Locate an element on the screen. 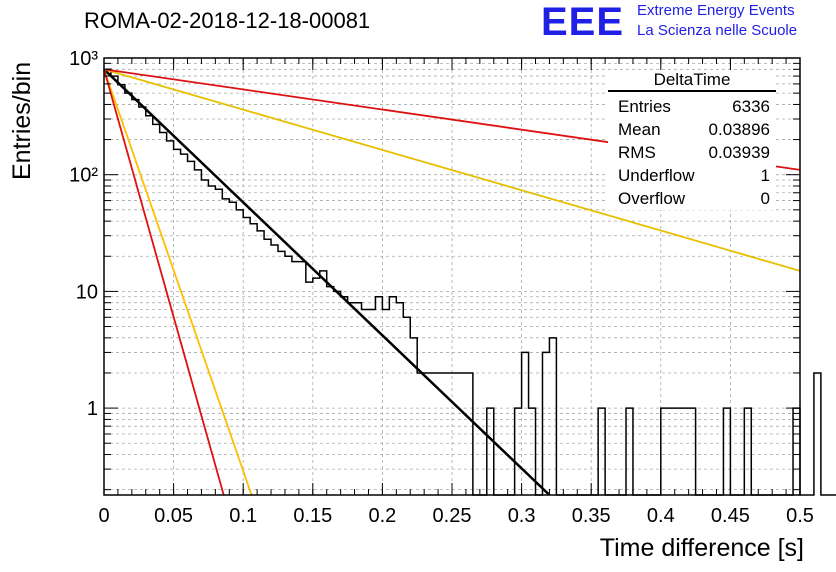  x-tick-label: 0.25 is located at coordinates (452, 516).